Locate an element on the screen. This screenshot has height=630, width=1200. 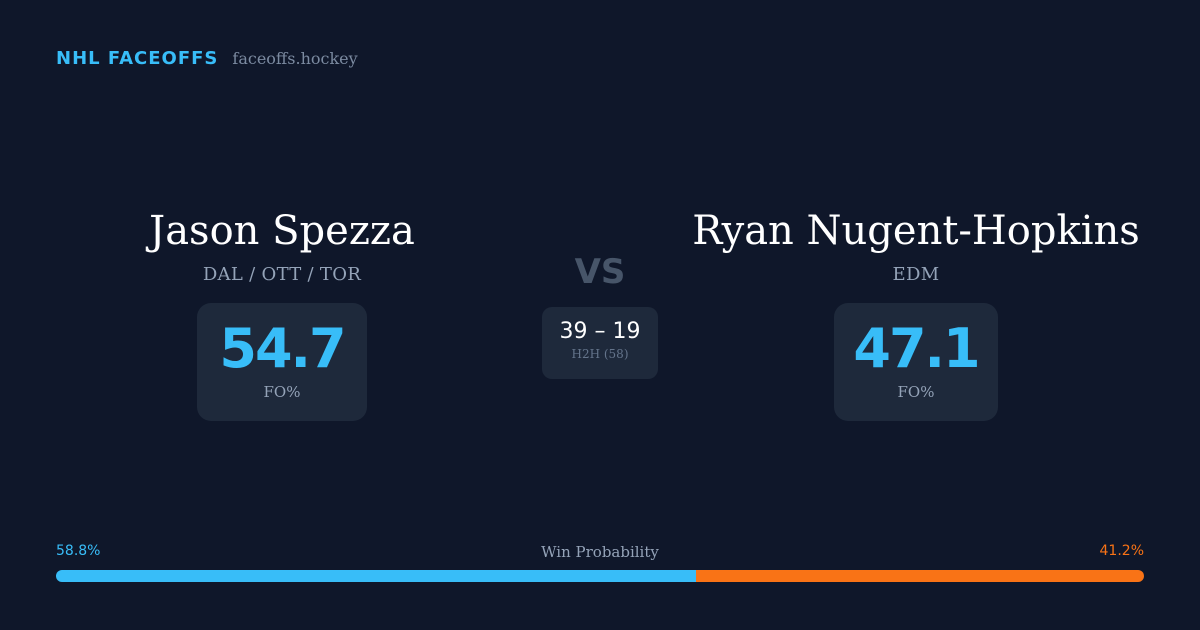
player-two-fo-value: 47.1 is located at coordinates (916, 348).